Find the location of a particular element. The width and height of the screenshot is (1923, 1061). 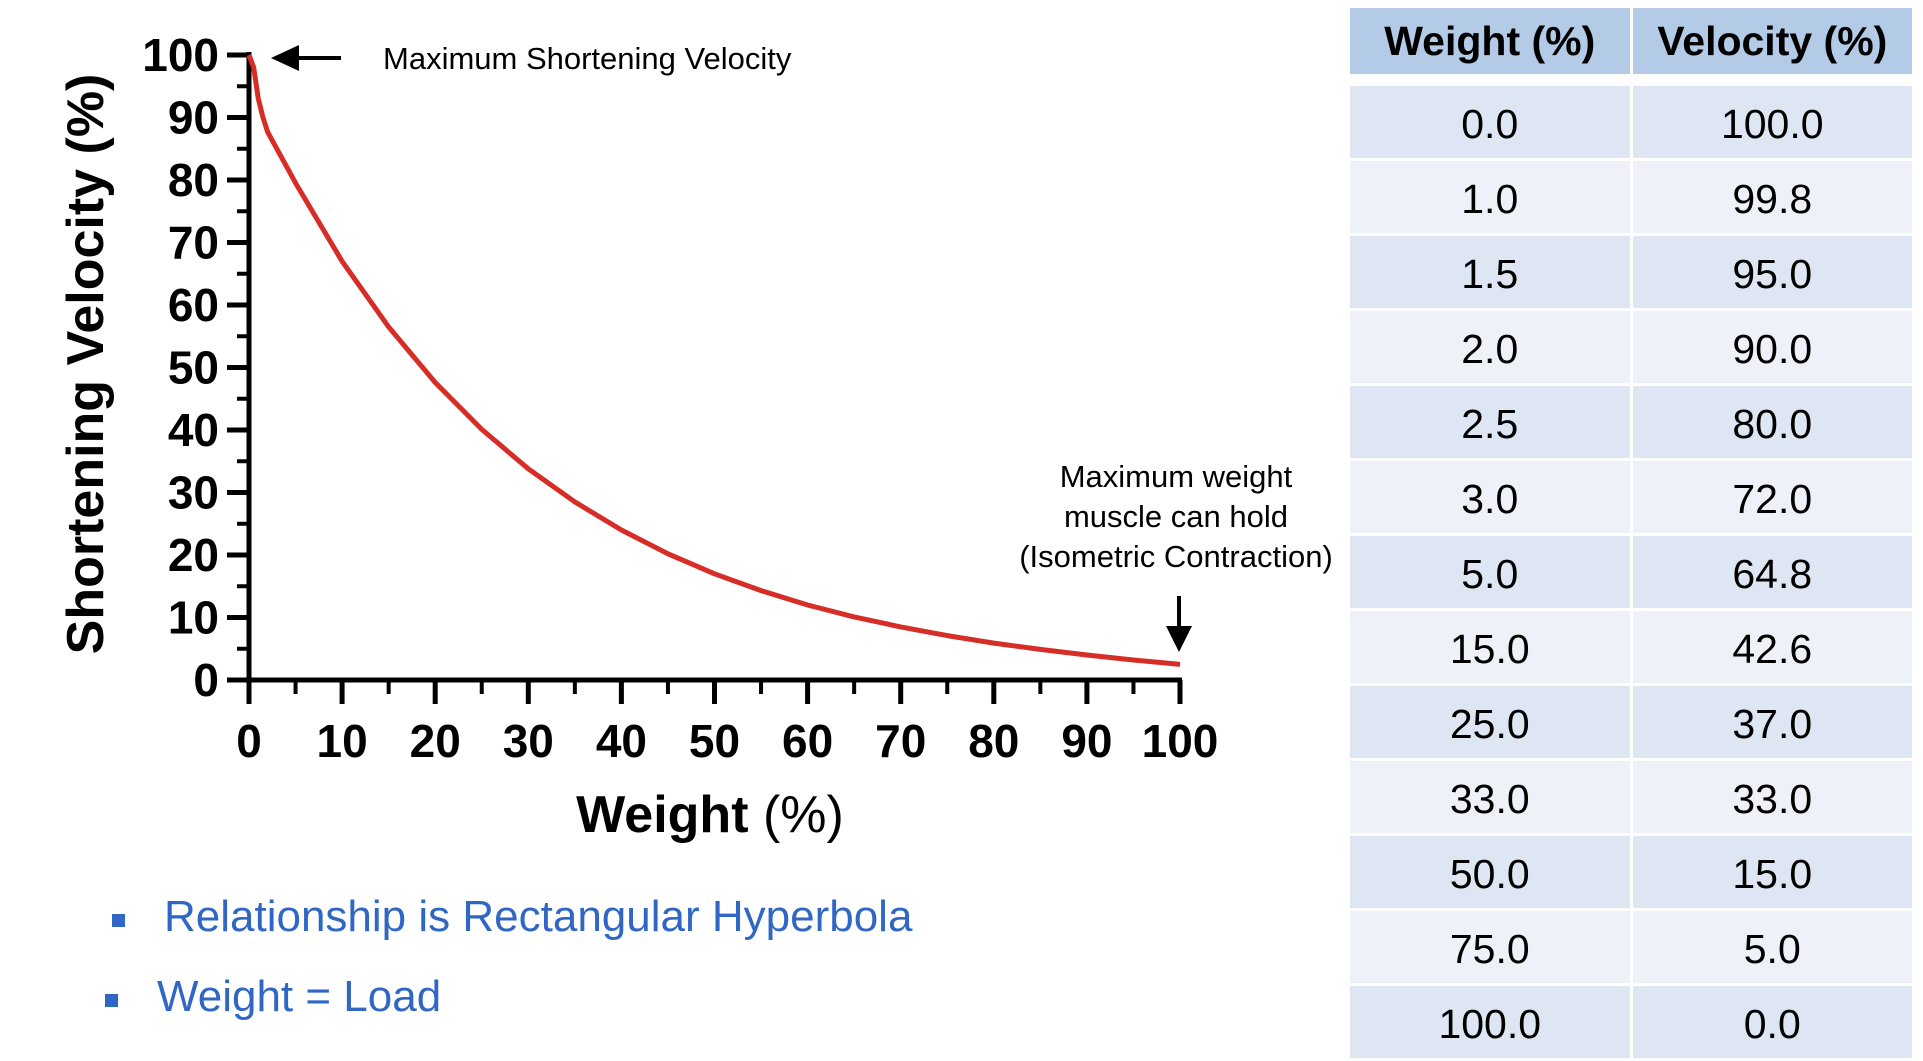

x-tick-label: 60 is located at coordinates (807, 741).